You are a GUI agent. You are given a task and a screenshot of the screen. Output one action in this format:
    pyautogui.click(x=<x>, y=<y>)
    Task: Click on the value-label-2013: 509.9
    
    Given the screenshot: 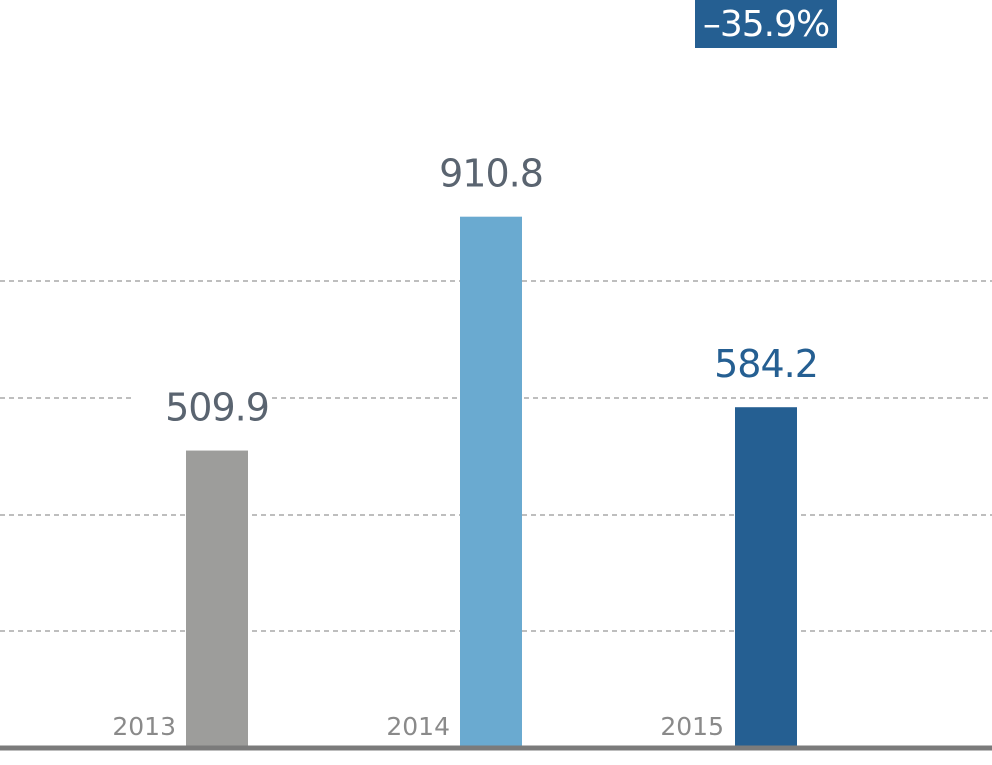 What is the action you would take?
    pyautogui.click(x=217, y=408)
    